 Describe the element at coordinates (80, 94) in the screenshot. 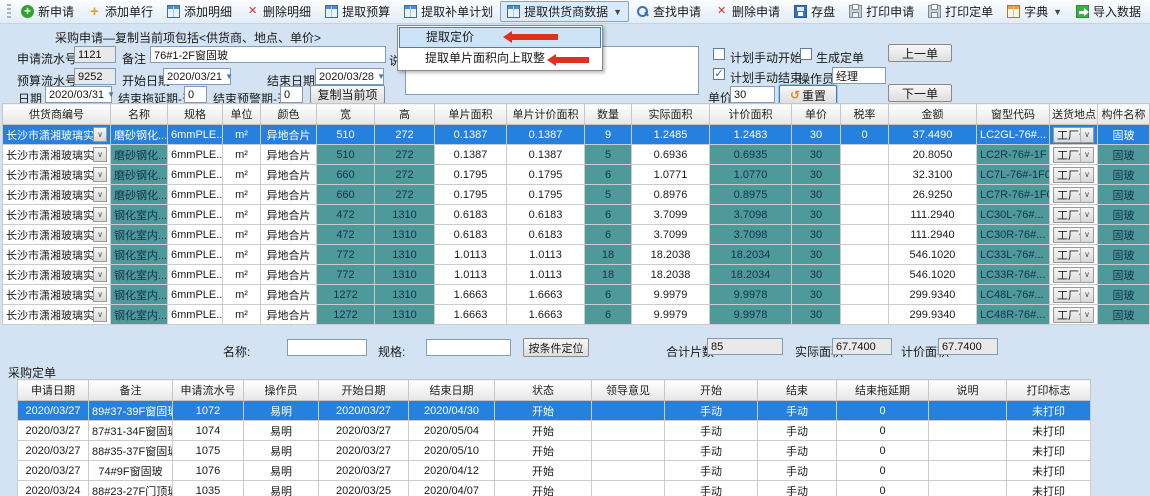

I see `date-combo: 2020/03/31 ▼` at that location.